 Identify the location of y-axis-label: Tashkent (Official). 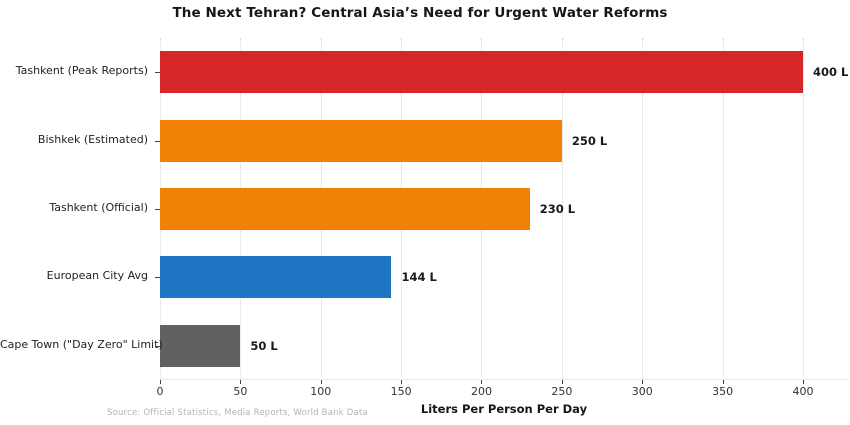
(98, 207).